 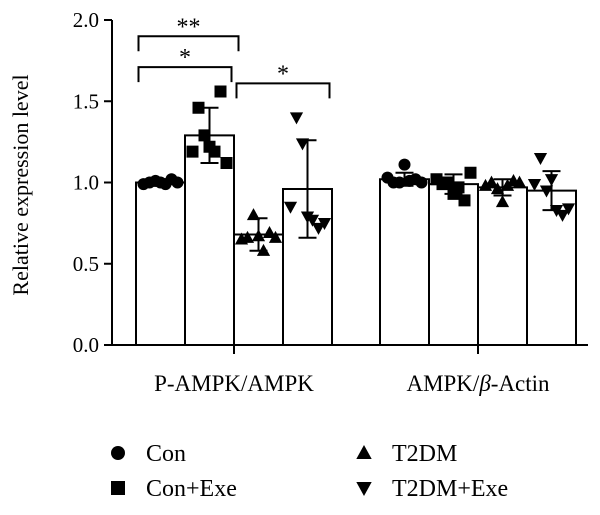 I want to click on y-axis-label: Relative expression level, so click(x=20, y=184).